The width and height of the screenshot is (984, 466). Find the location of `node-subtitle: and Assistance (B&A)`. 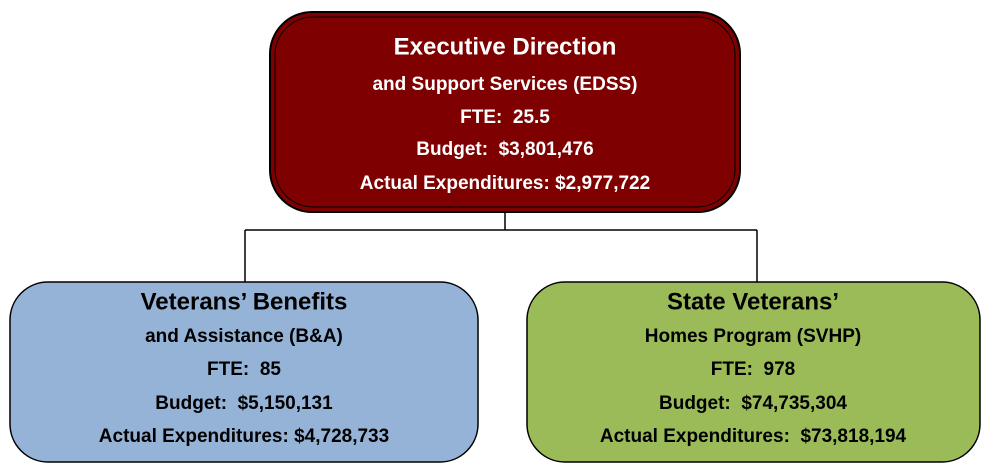

node-subtitle: and Assistance (B&A) is located at coordinates (244, 336).